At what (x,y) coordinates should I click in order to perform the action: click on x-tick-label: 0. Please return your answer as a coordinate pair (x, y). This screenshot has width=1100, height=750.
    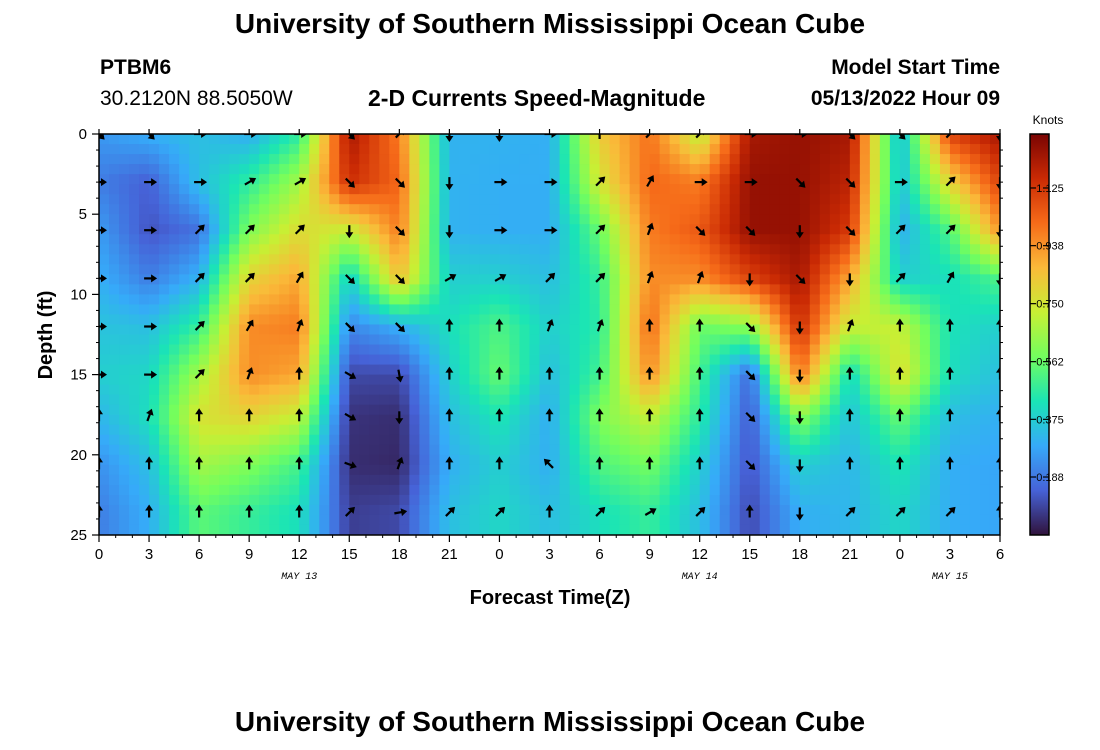
    Looking at the image, I should click on (99, 554).